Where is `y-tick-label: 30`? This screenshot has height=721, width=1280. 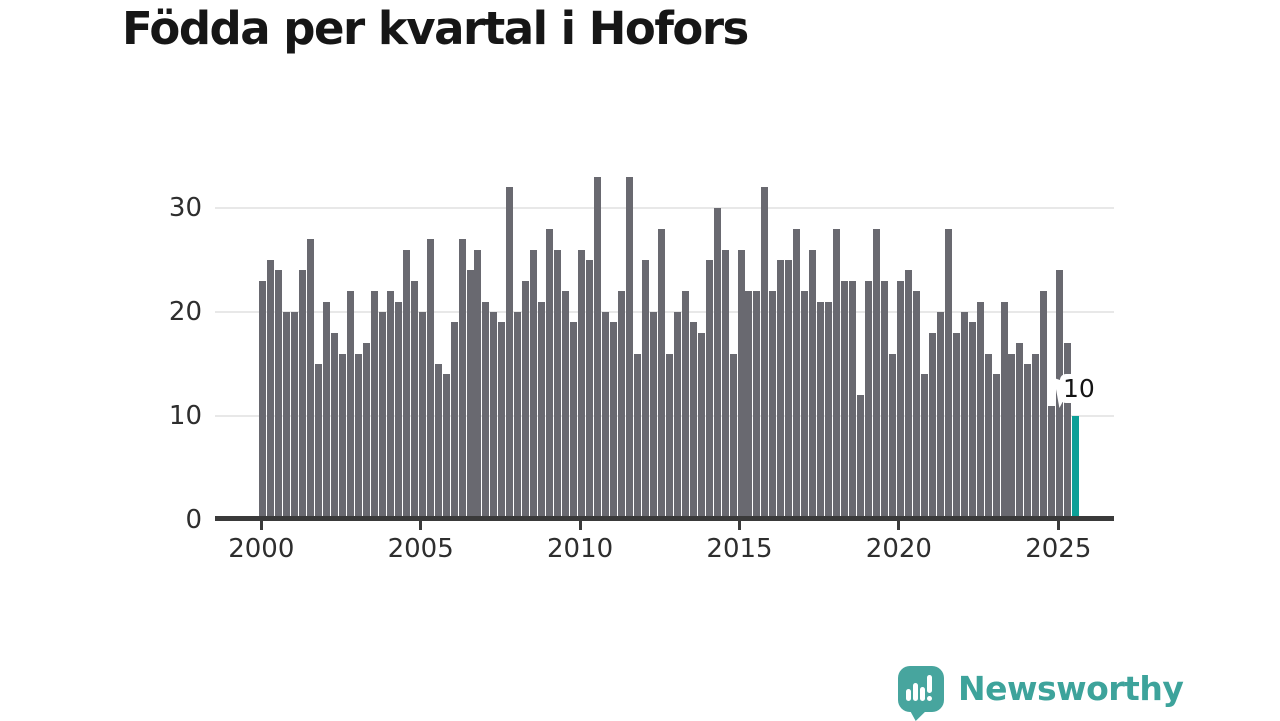
y-tick-label: 30 is located at coordinates (185, 208).